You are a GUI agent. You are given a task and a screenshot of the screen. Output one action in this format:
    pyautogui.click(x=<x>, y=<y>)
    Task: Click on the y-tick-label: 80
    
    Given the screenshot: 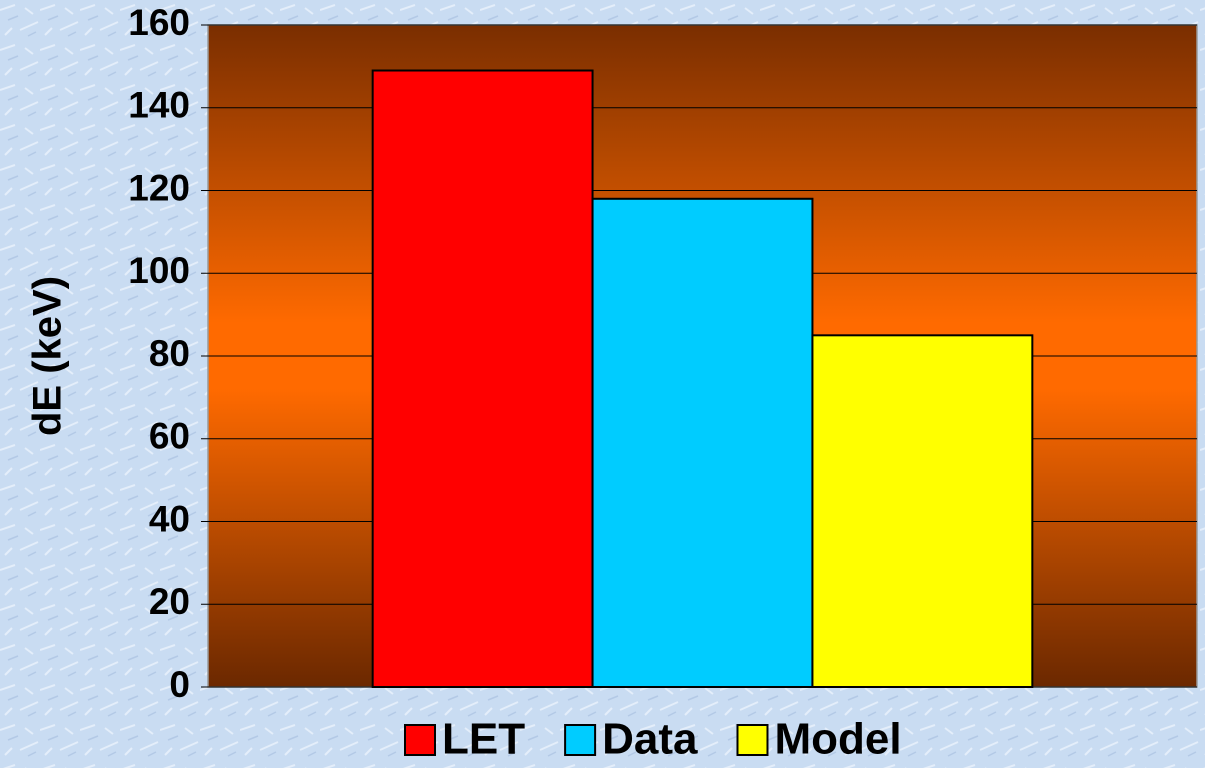 What is the action you would take?
    pyautogui.click(x=169, y=353)
    